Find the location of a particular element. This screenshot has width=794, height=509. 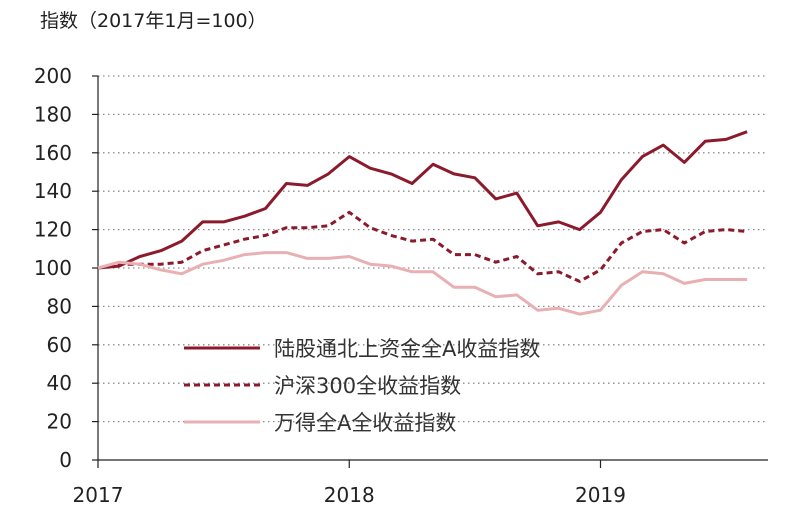

x-tick-labels: 2017 2018 2019 is located at coordinates (349, 495).